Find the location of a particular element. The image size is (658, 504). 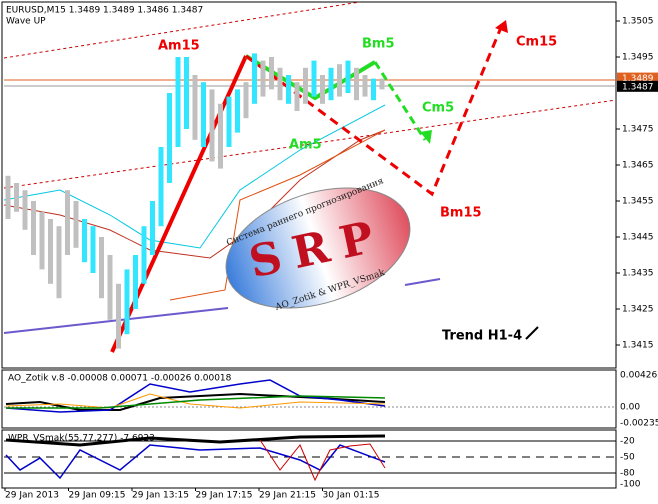

wpr-tick-label: -20 is located at coordinates (627, 442).